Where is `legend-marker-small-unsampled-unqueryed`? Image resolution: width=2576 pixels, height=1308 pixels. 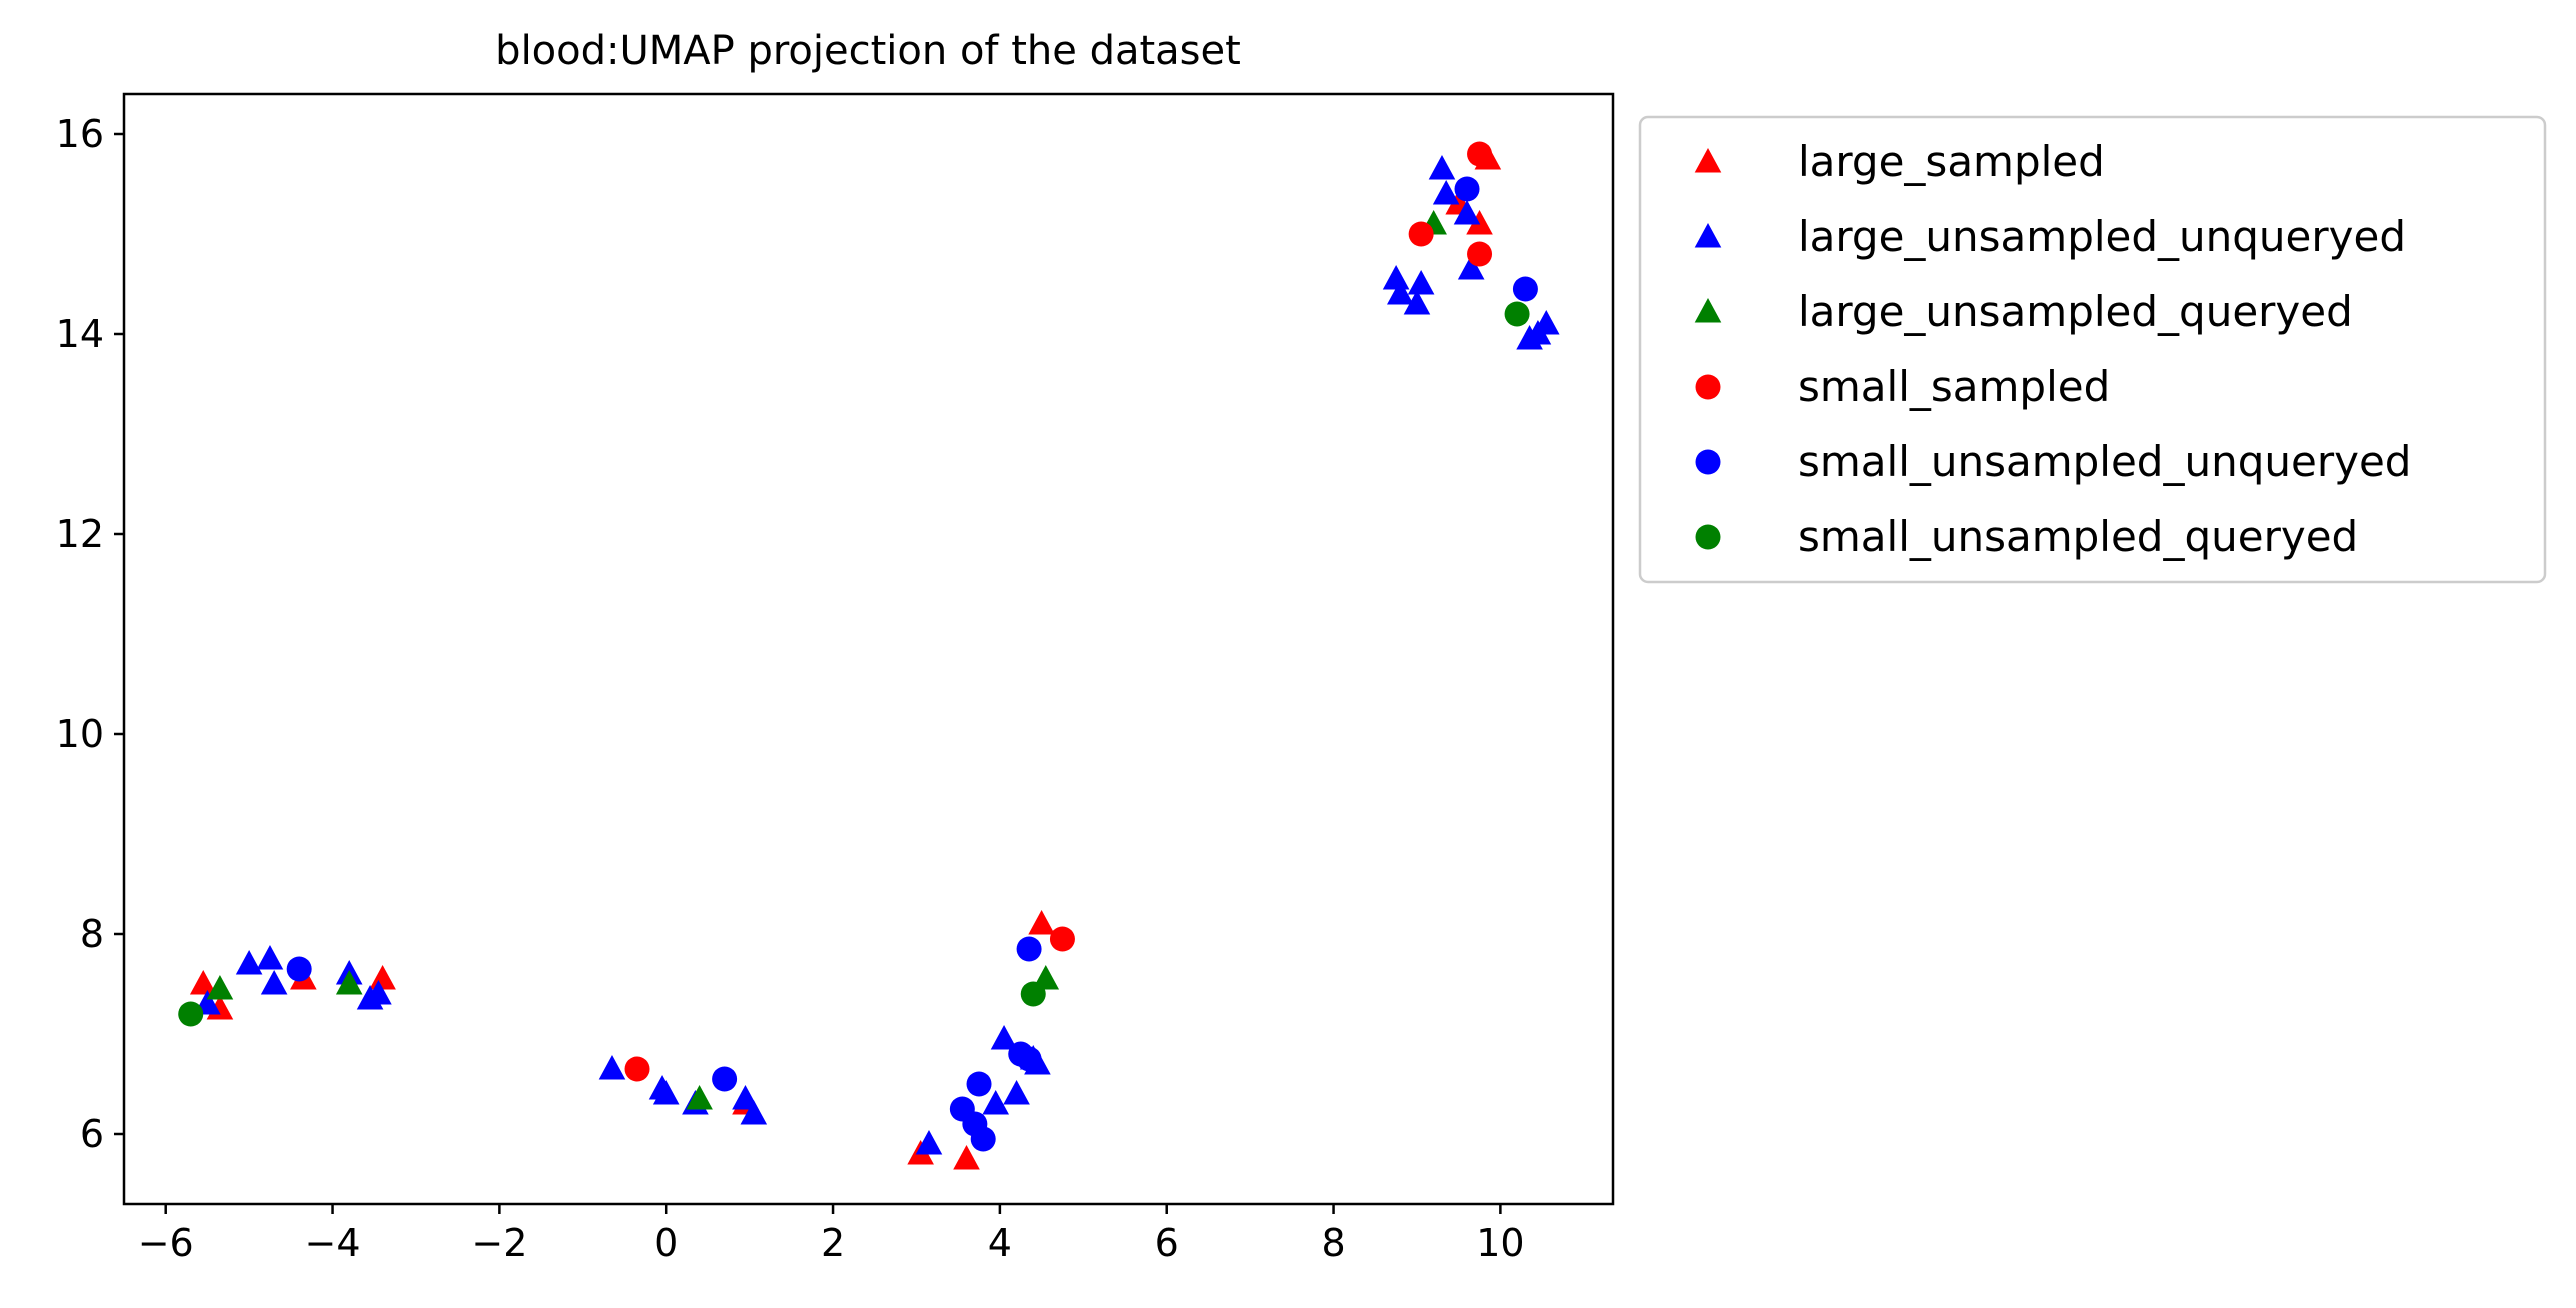
legend-marker-small-unsampled-unqueryed is located at coordinates (1708, 462).